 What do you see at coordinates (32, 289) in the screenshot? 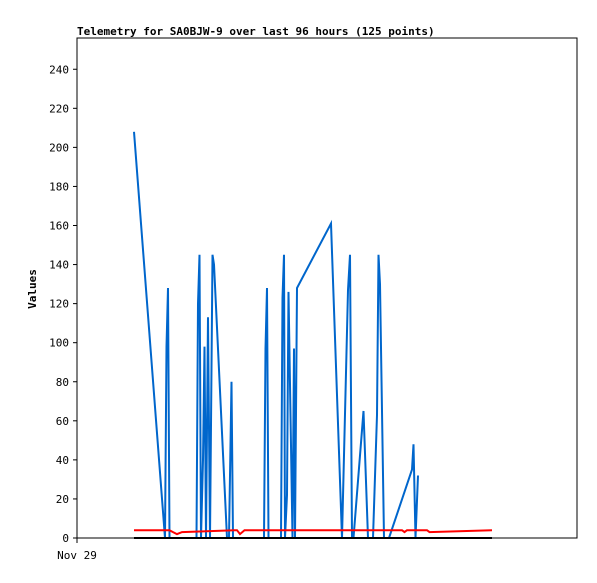
I see `y-axis-label: Values` at bounding box center [32, 289].